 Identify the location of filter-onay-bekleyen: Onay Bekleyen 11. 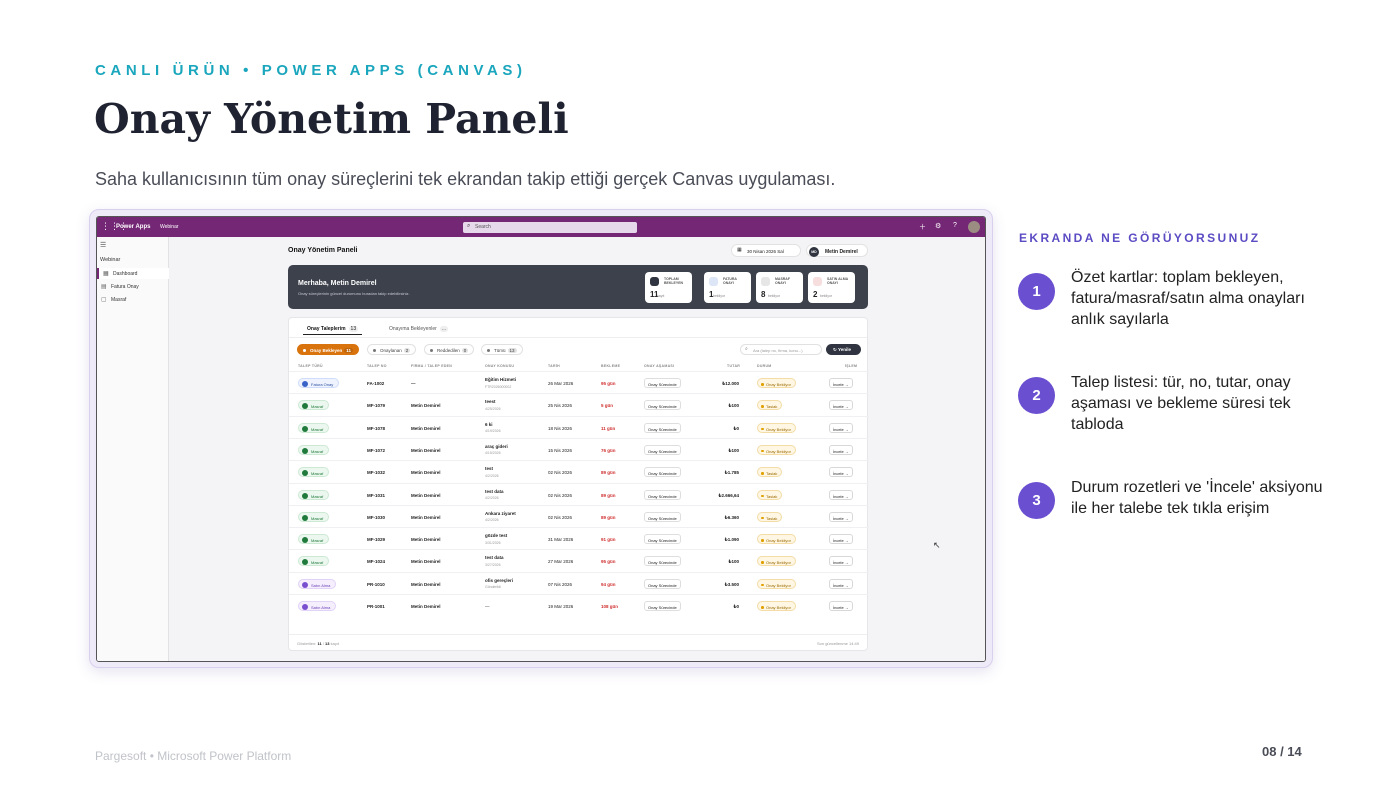
(328, 349).